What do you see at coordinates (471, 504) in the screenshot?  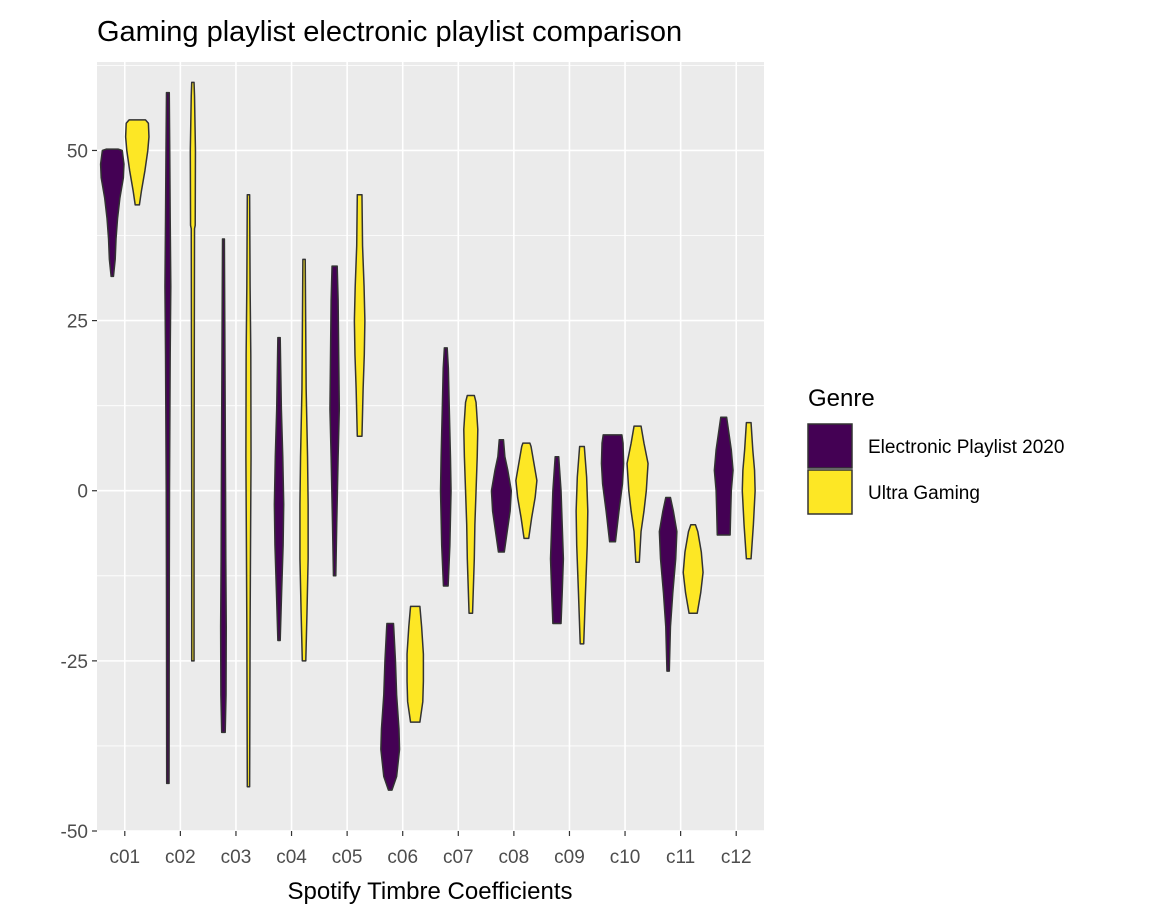 I see `violin-c07-ultra-gaming` at bounding box center [471, 504].